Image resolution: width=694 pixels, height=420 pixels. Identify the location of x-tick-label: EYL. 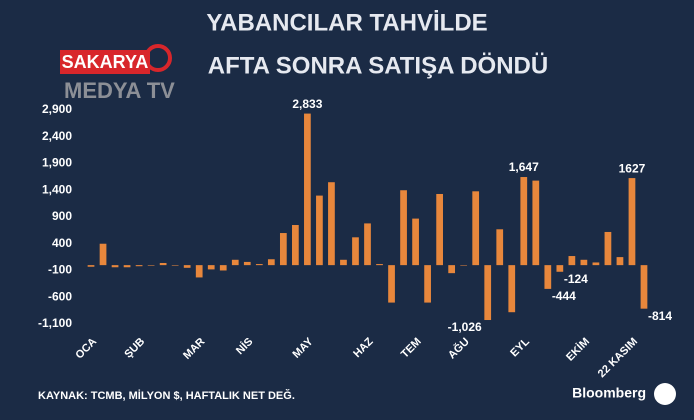
(520, 348).